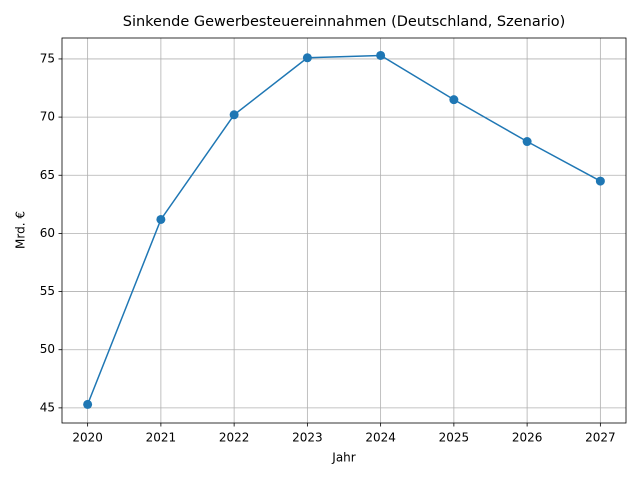 The width and height of the screenshot is (640, 480). What do you see at coordinates (47, 233) in the screenshot?
I see `y-tick-label: 60` at bounding box center [47, 233].